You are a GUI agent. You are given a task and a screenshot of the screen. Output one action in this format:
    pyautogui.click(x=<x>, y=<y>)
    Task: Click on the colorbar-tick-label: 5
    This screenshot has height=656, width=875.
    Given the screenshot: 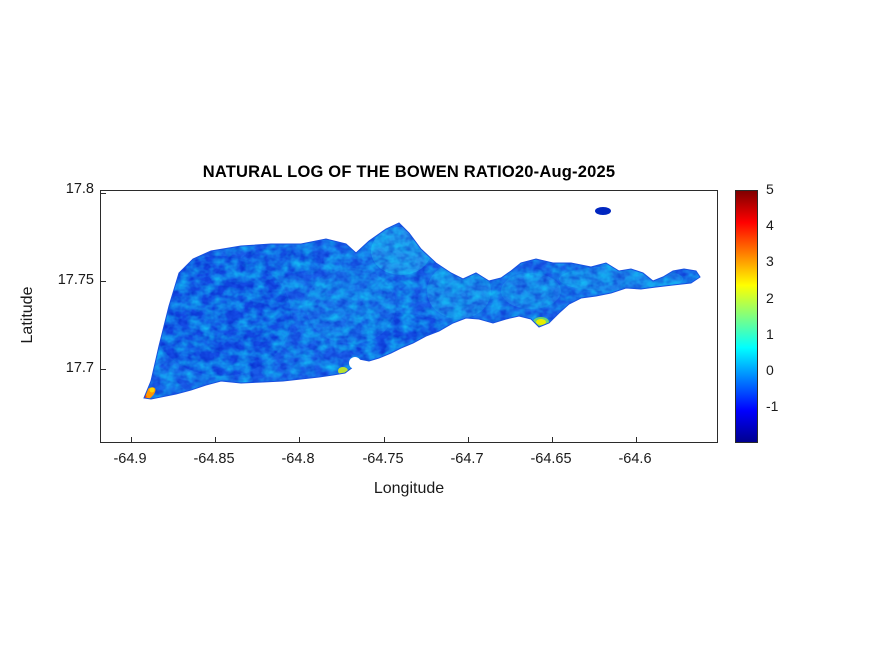 What is the action you would take?
    pyautogui.click(x=770, y=189)
    